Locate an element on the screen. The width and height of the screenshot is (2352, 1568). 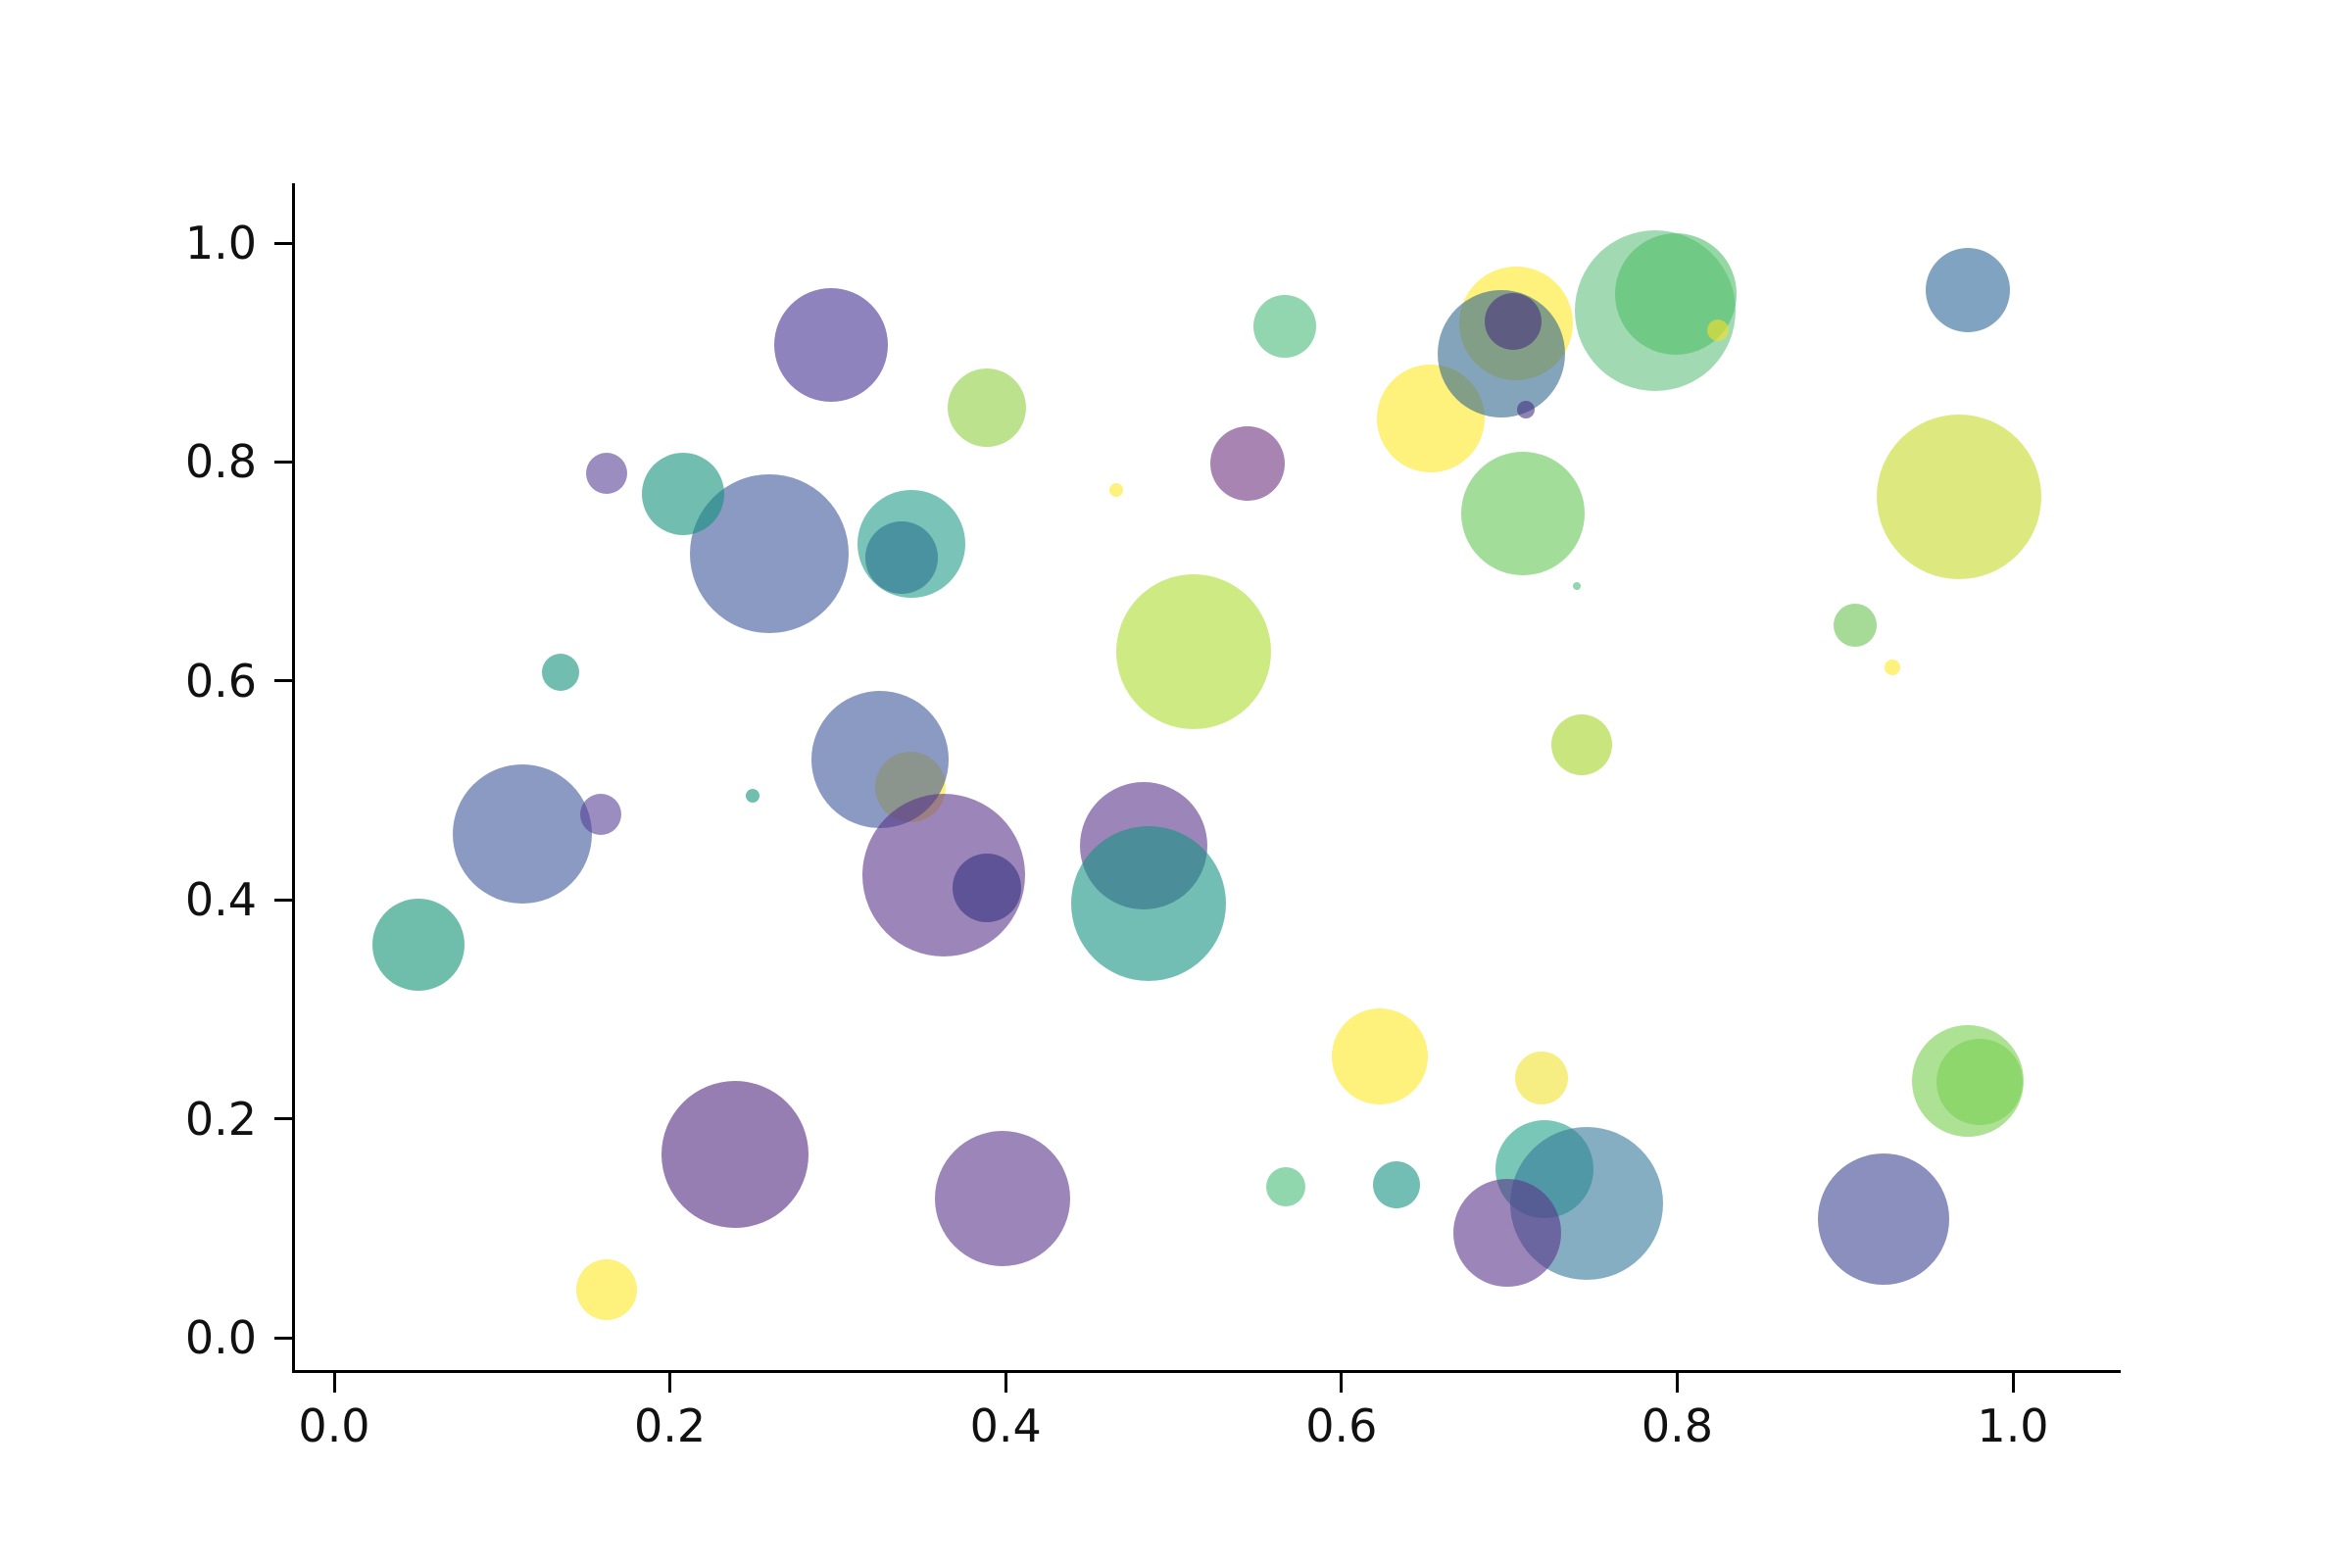
x-tick-label-3: 0.6 is located at coordinates (1341, 1425).